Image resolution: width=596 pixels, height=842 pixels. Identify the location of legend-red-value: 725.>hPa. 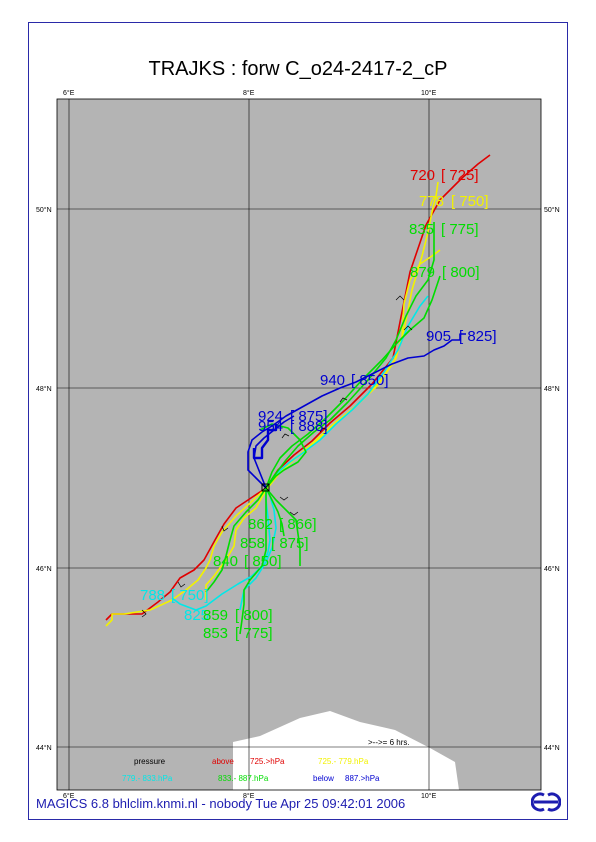
(267, 761).